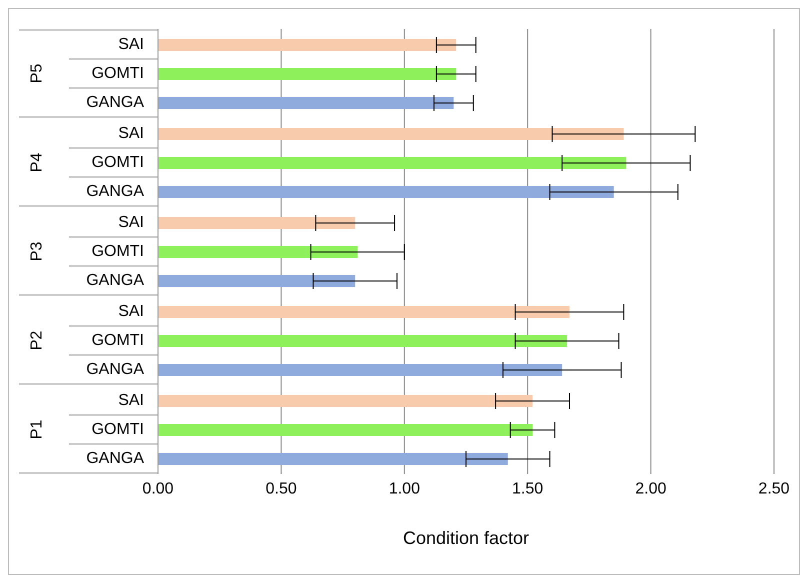 This screenshot has height=579, width=805. Describe the element at coordinates (528, 489) in the screenshot. I see `x-tick-label: 1.50` at that location.